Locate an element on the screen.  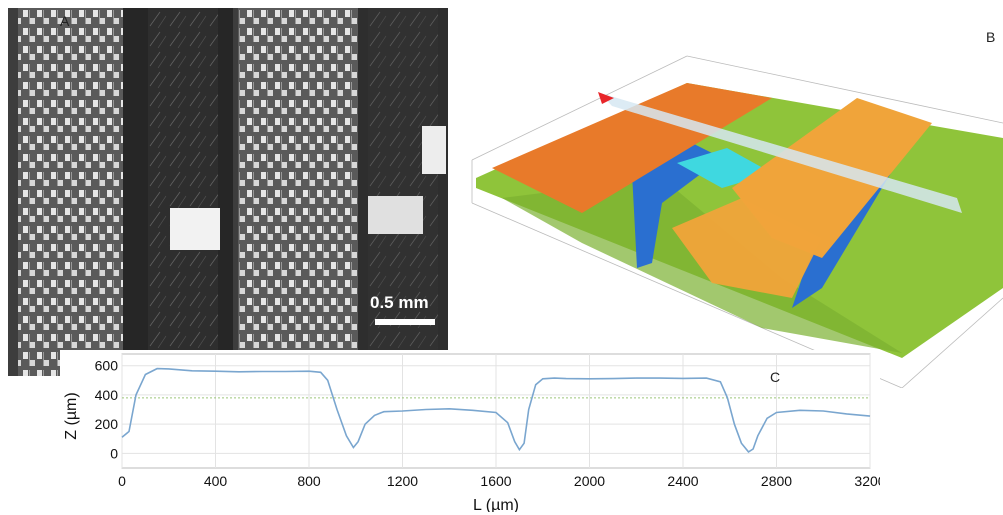
profile-start-marker is located at coordinates (606, 98).